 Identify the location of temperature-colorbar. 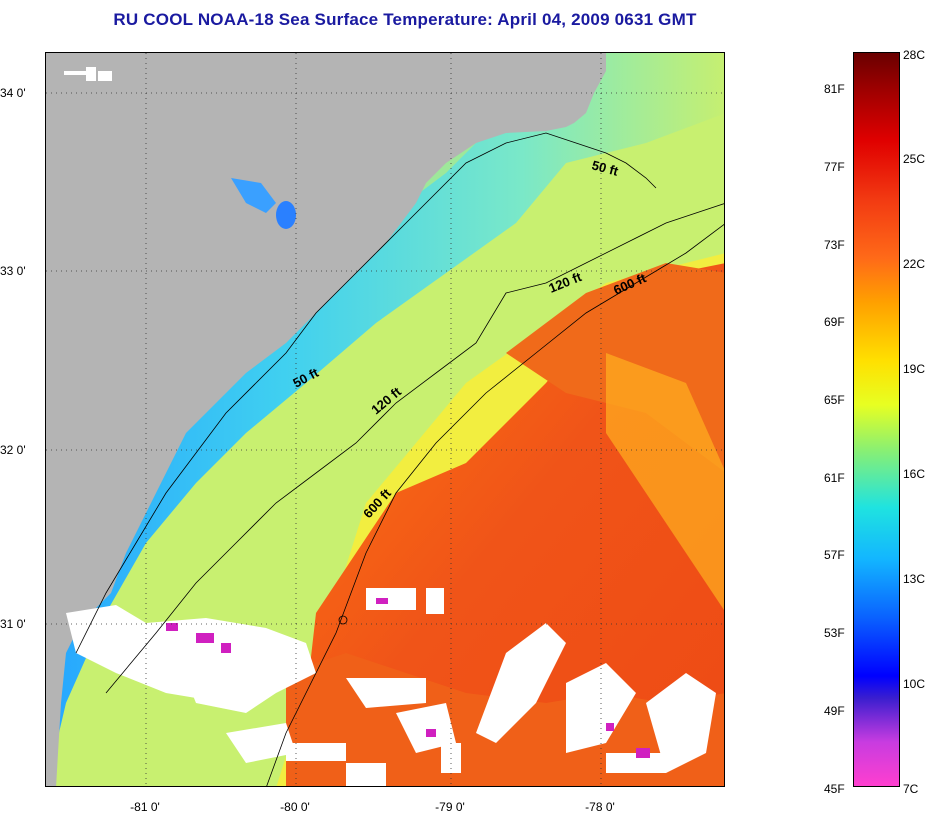
(876, 419).